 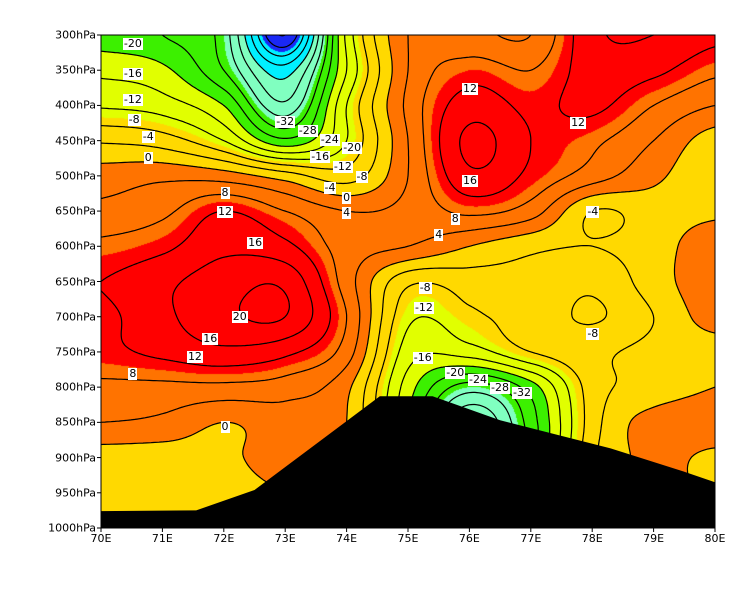 I want to click on x-tick-label: 79E, so click(x=654, y=538).